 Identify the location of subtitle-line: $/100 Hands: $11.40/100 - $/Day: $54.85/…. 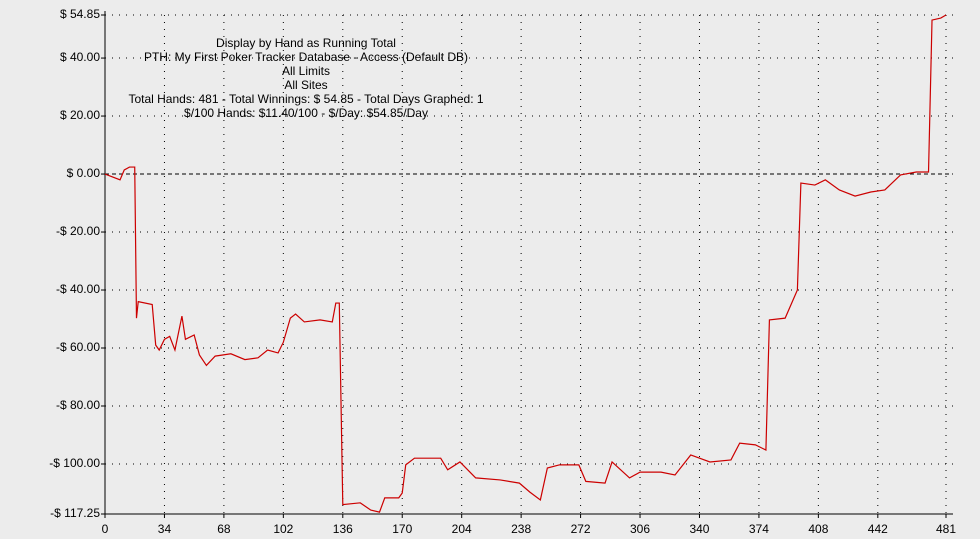
(306, 113).